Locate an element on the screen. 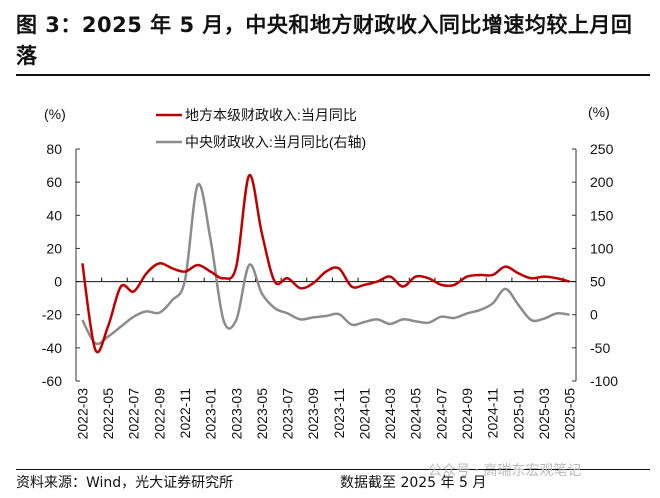  x-tick-label: 2024-03 is located at coordinates (390, 414).